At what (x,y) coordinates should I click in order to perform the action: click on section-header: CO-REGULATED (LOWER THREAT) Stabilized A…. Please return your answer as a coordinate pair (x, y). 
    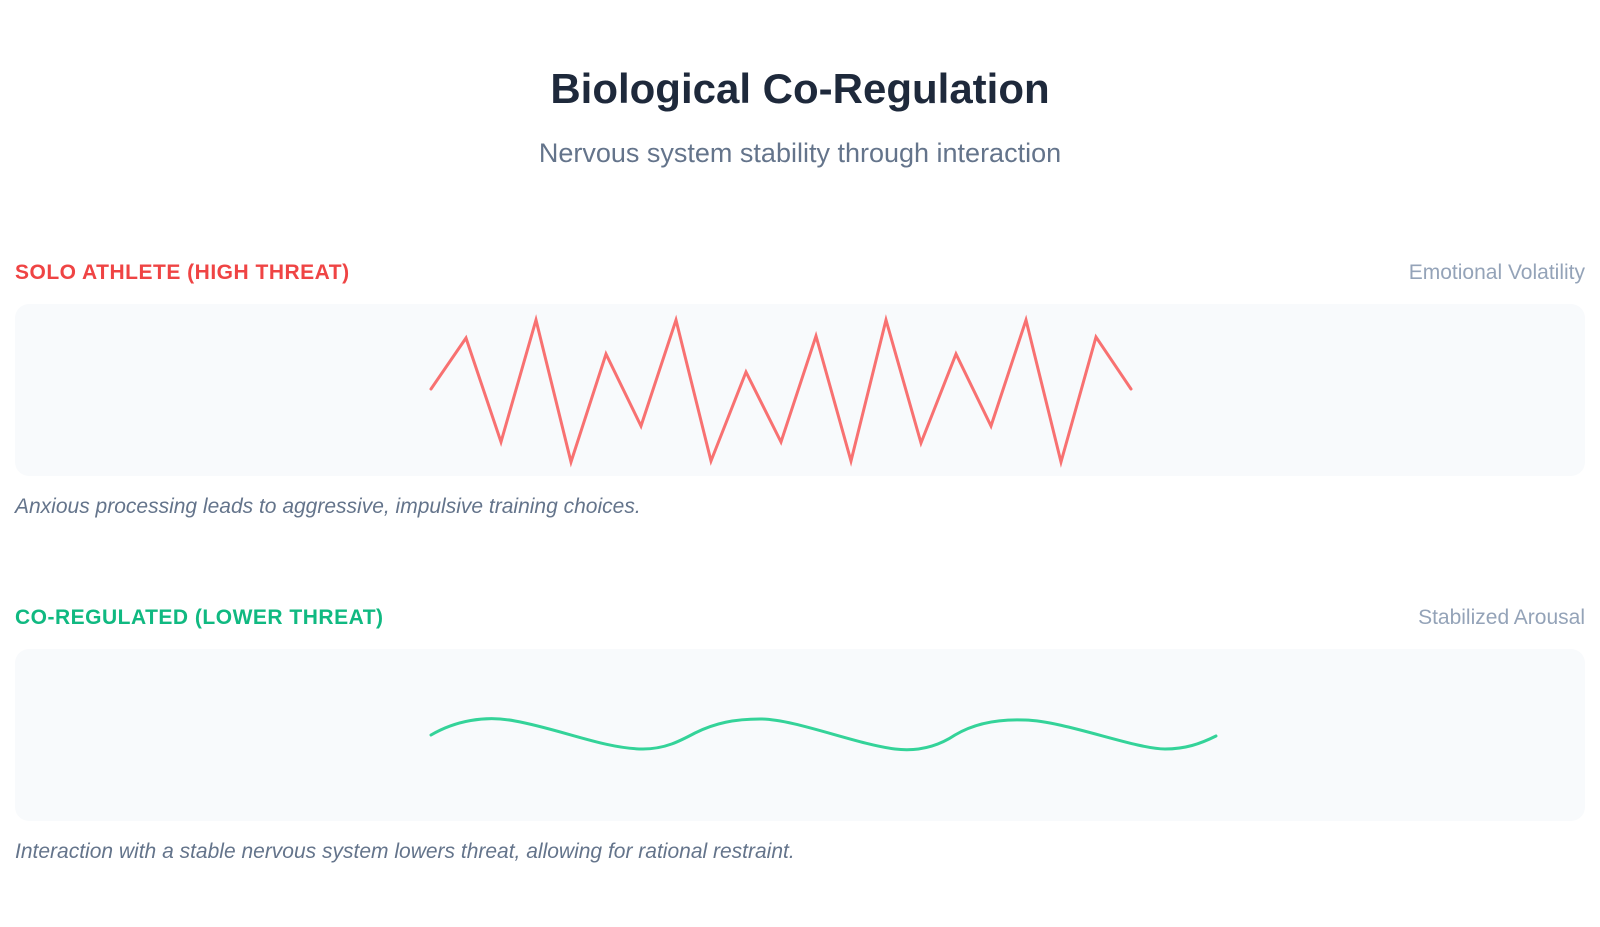
    Looking at the image, I should click on (800, 618).